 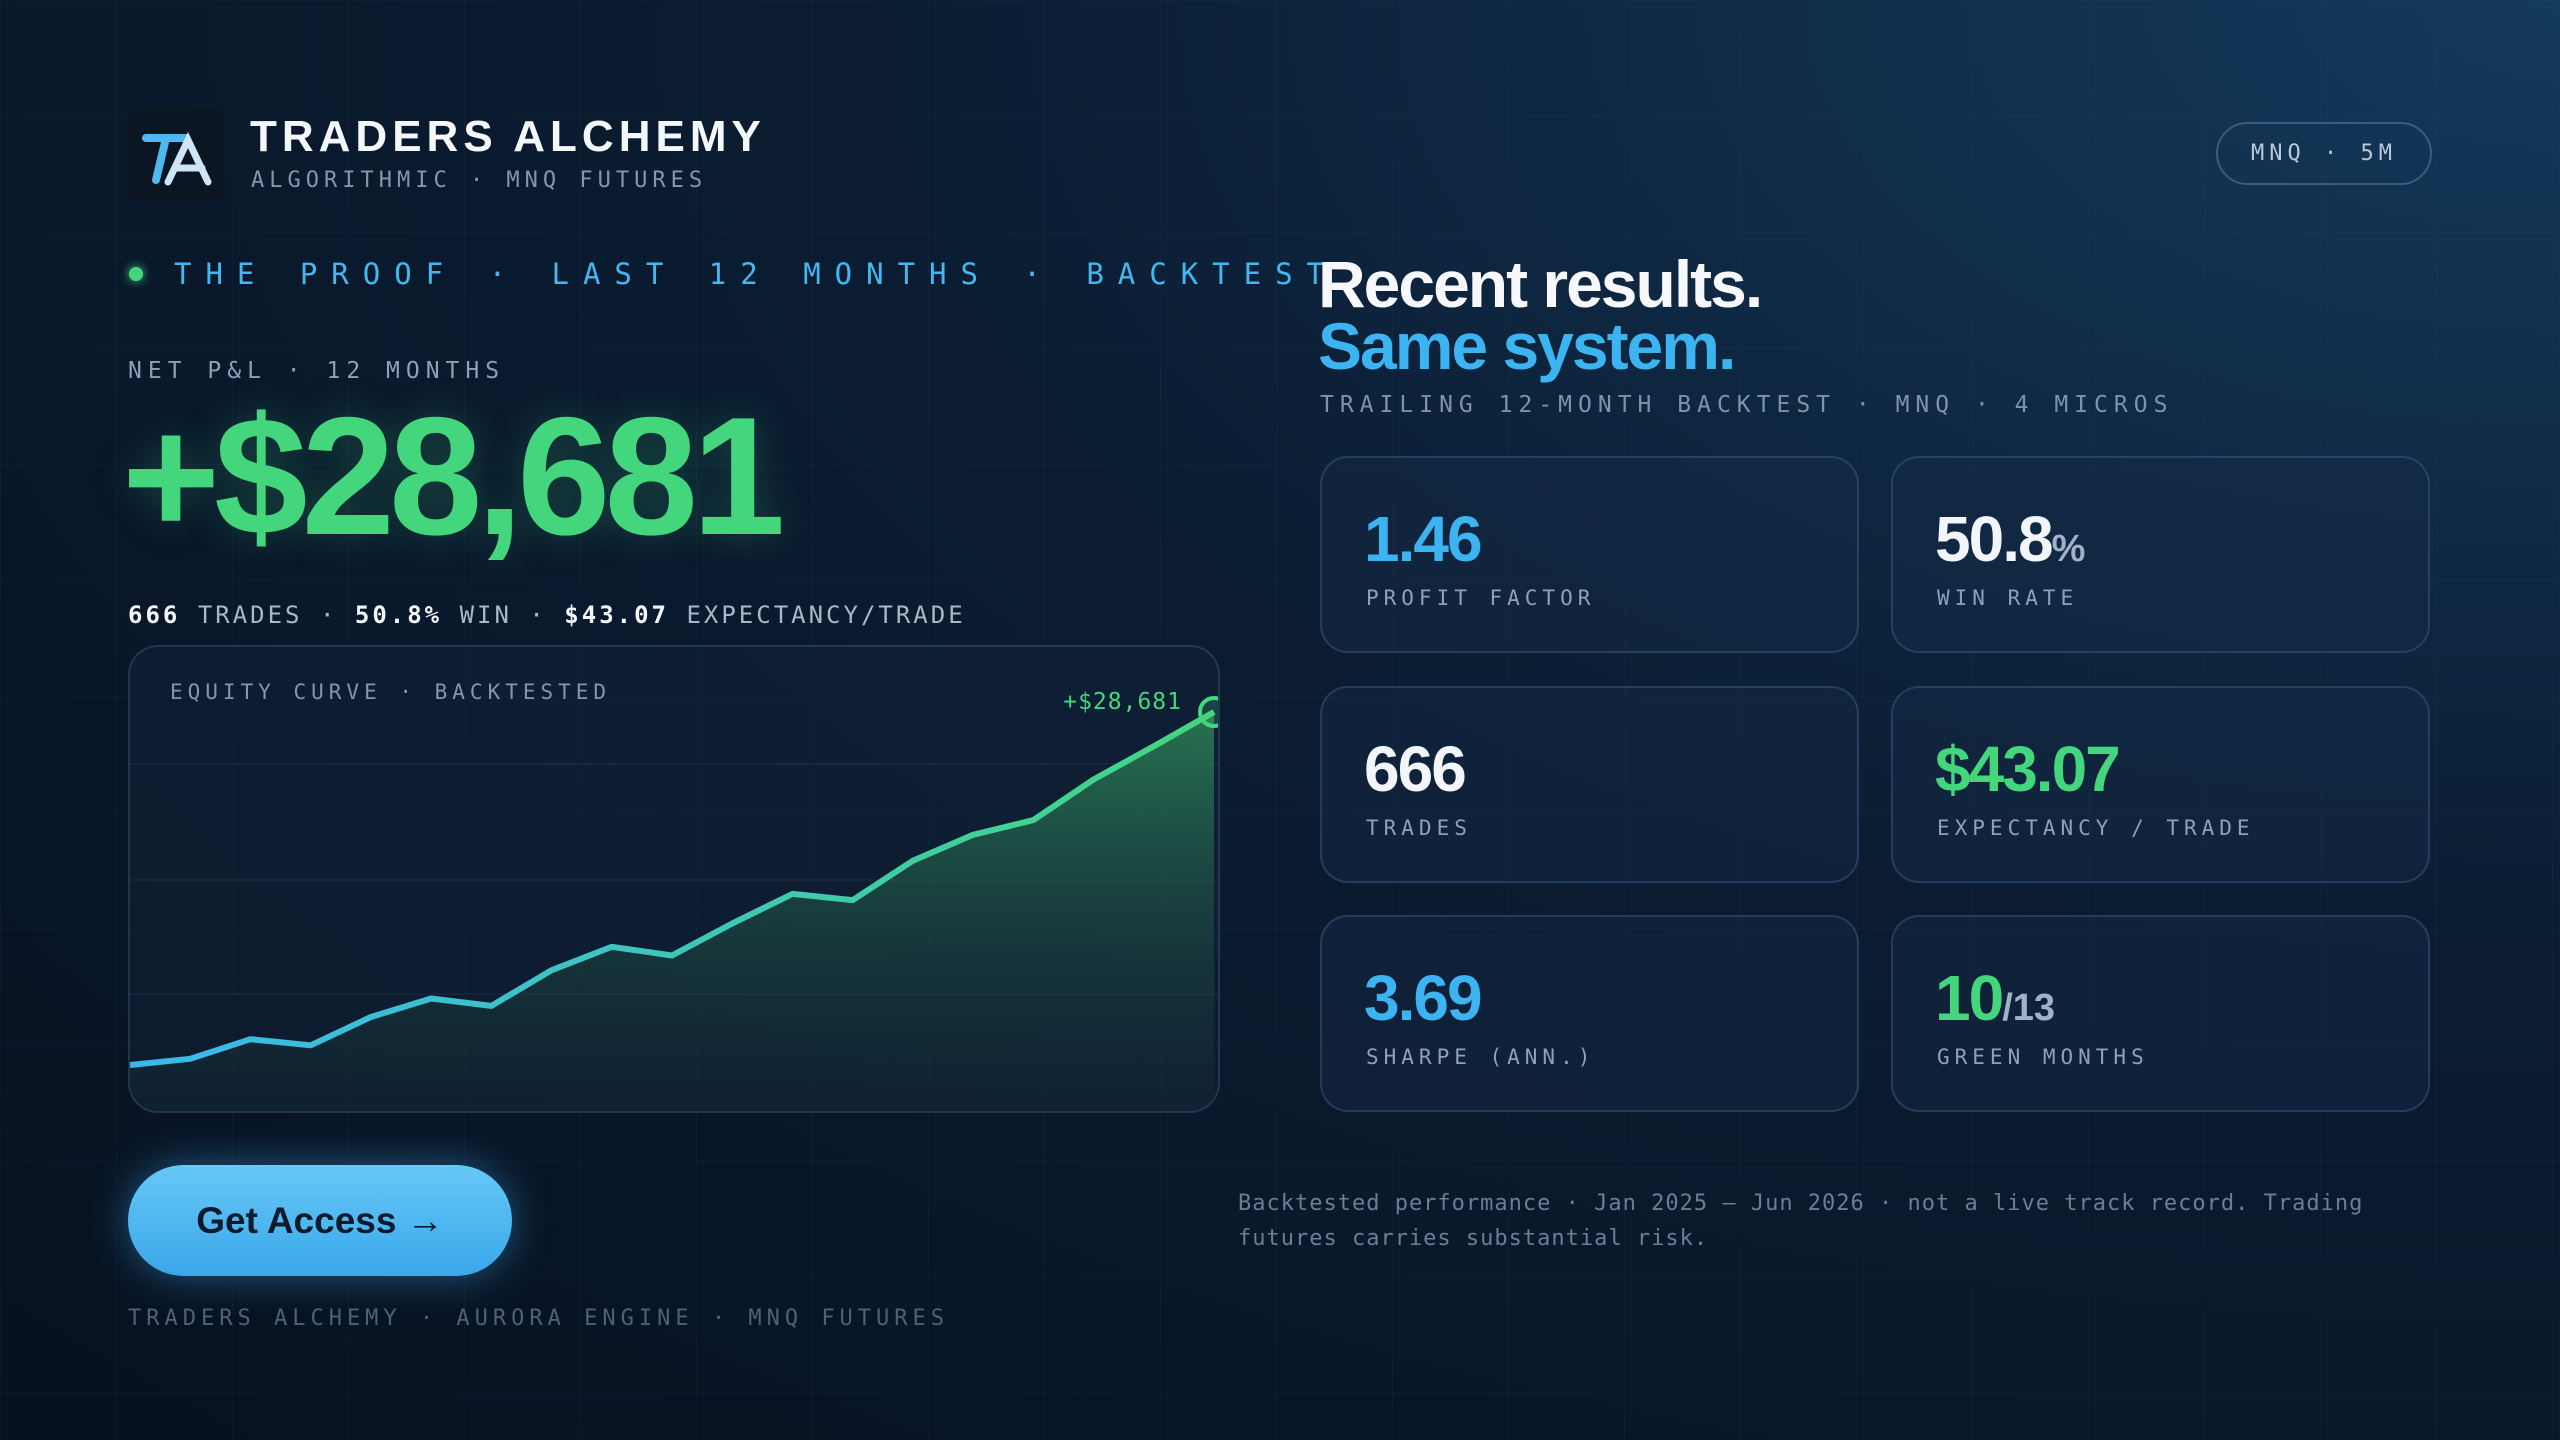 I want to click on headline-line1: Recent results., so click(x=1540, y=284).